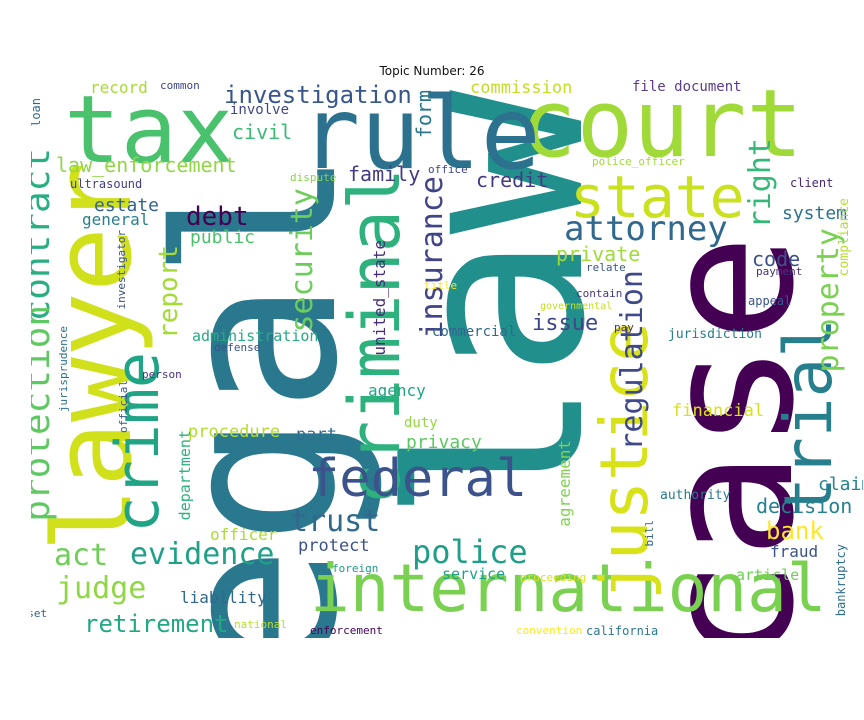 This screenshot has height=720, width=864. Describe the element at coordinates (318, 95) in the screenshot. I see `word-investigation: investigation` at that location.